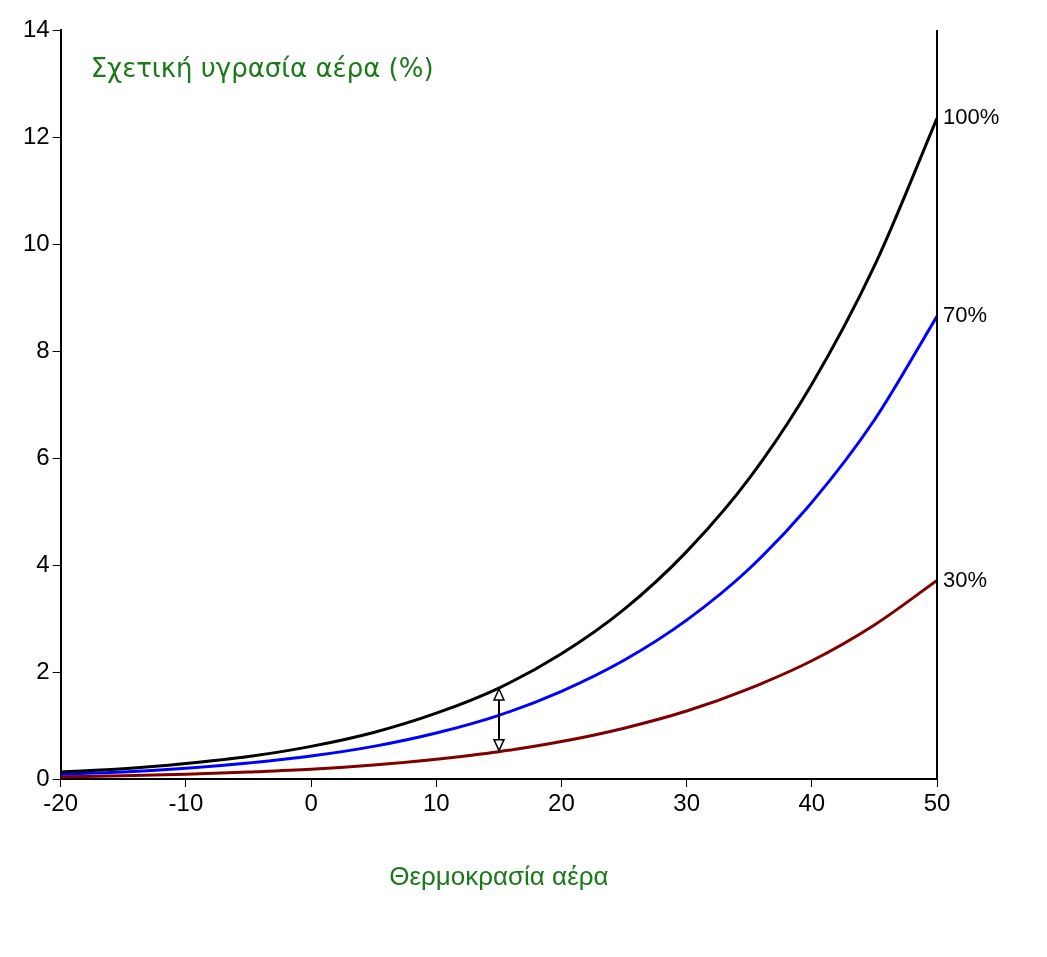  What do you see at coordinates (311, 803) in the screenshot?
I see `x-tick-label: 0` at bounding box center [311, 803].